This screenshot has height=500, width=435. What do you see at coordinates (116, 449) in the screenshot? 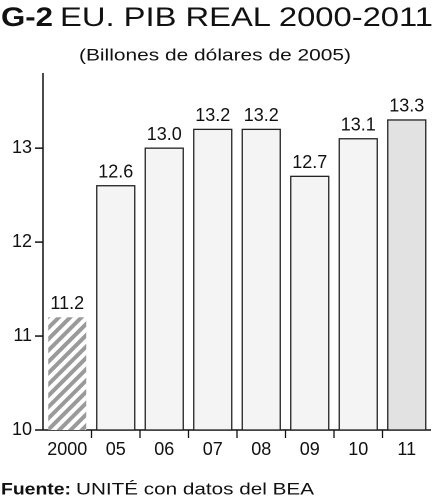
I see `x-tick-label: 05` at bounding box center [116, 449].